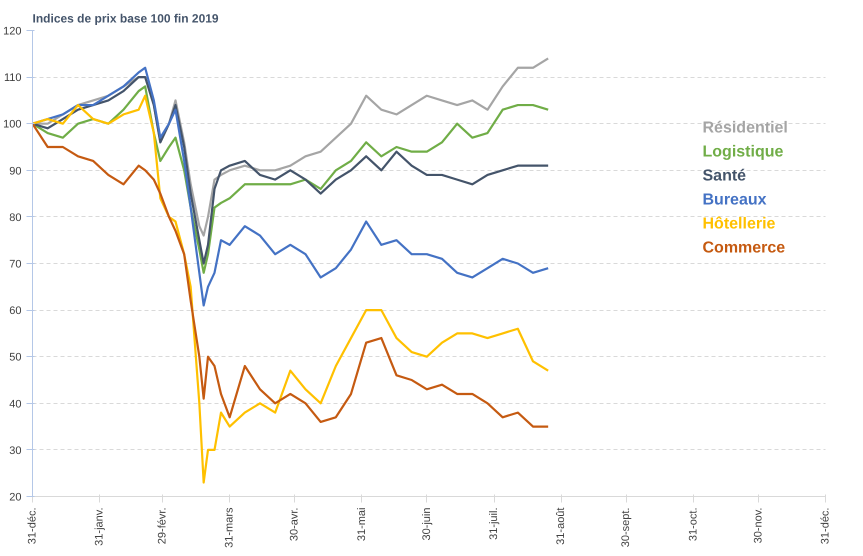  What do you see at coordinates (162, 525) in the screenshot?
I see `x-tick-label: 29-févr.` at bounding box center [162, 525].